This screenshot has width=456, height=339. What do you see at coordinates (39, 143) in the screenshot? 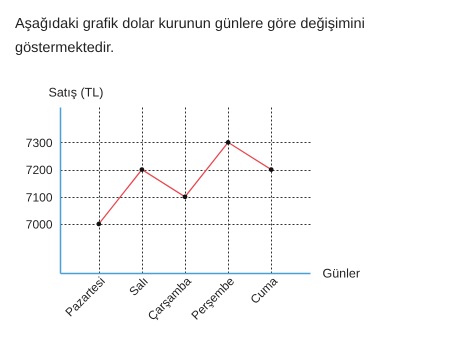
I see `y-tick-label: 7300` at bounding box center [39, 143].